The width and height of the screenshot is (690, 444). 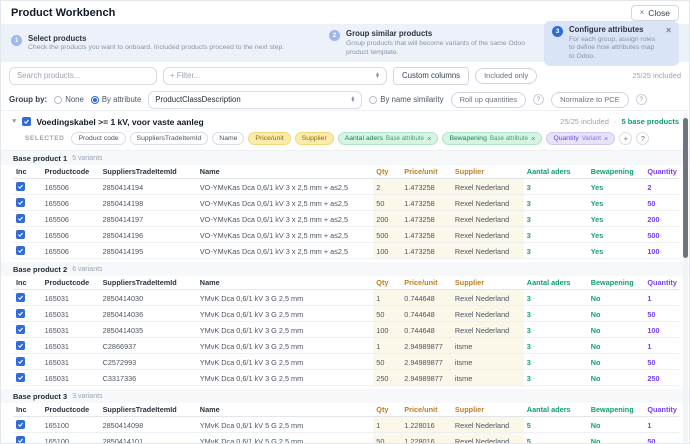 What do you see at coordinates (148, 234) in the screenshot?
I see `cell-trade-item-id: 2850414196` at bounding box center [148, 234].